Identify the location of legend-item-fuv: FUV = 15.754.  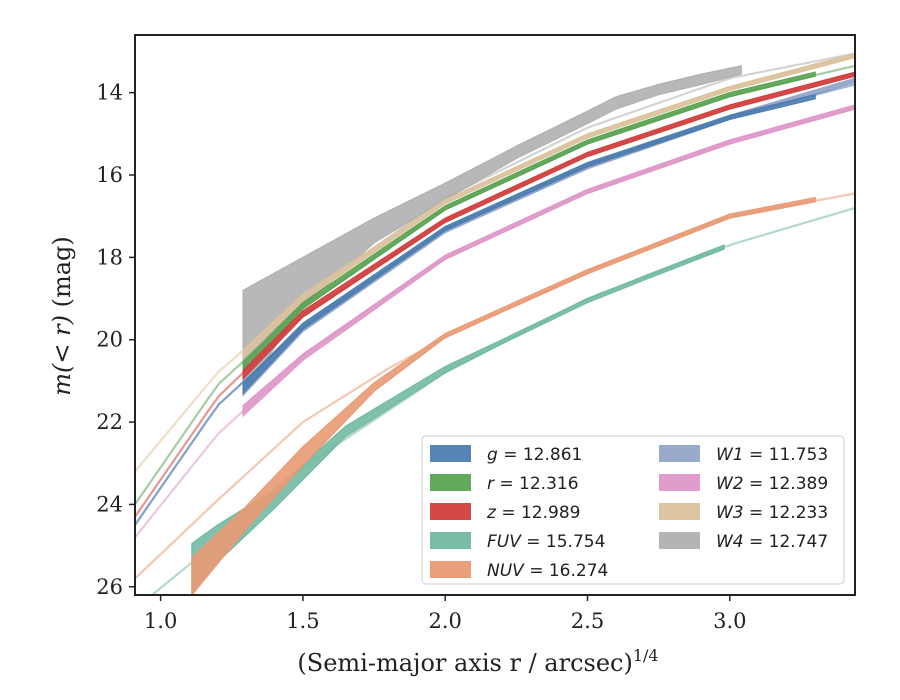
(517, 542).